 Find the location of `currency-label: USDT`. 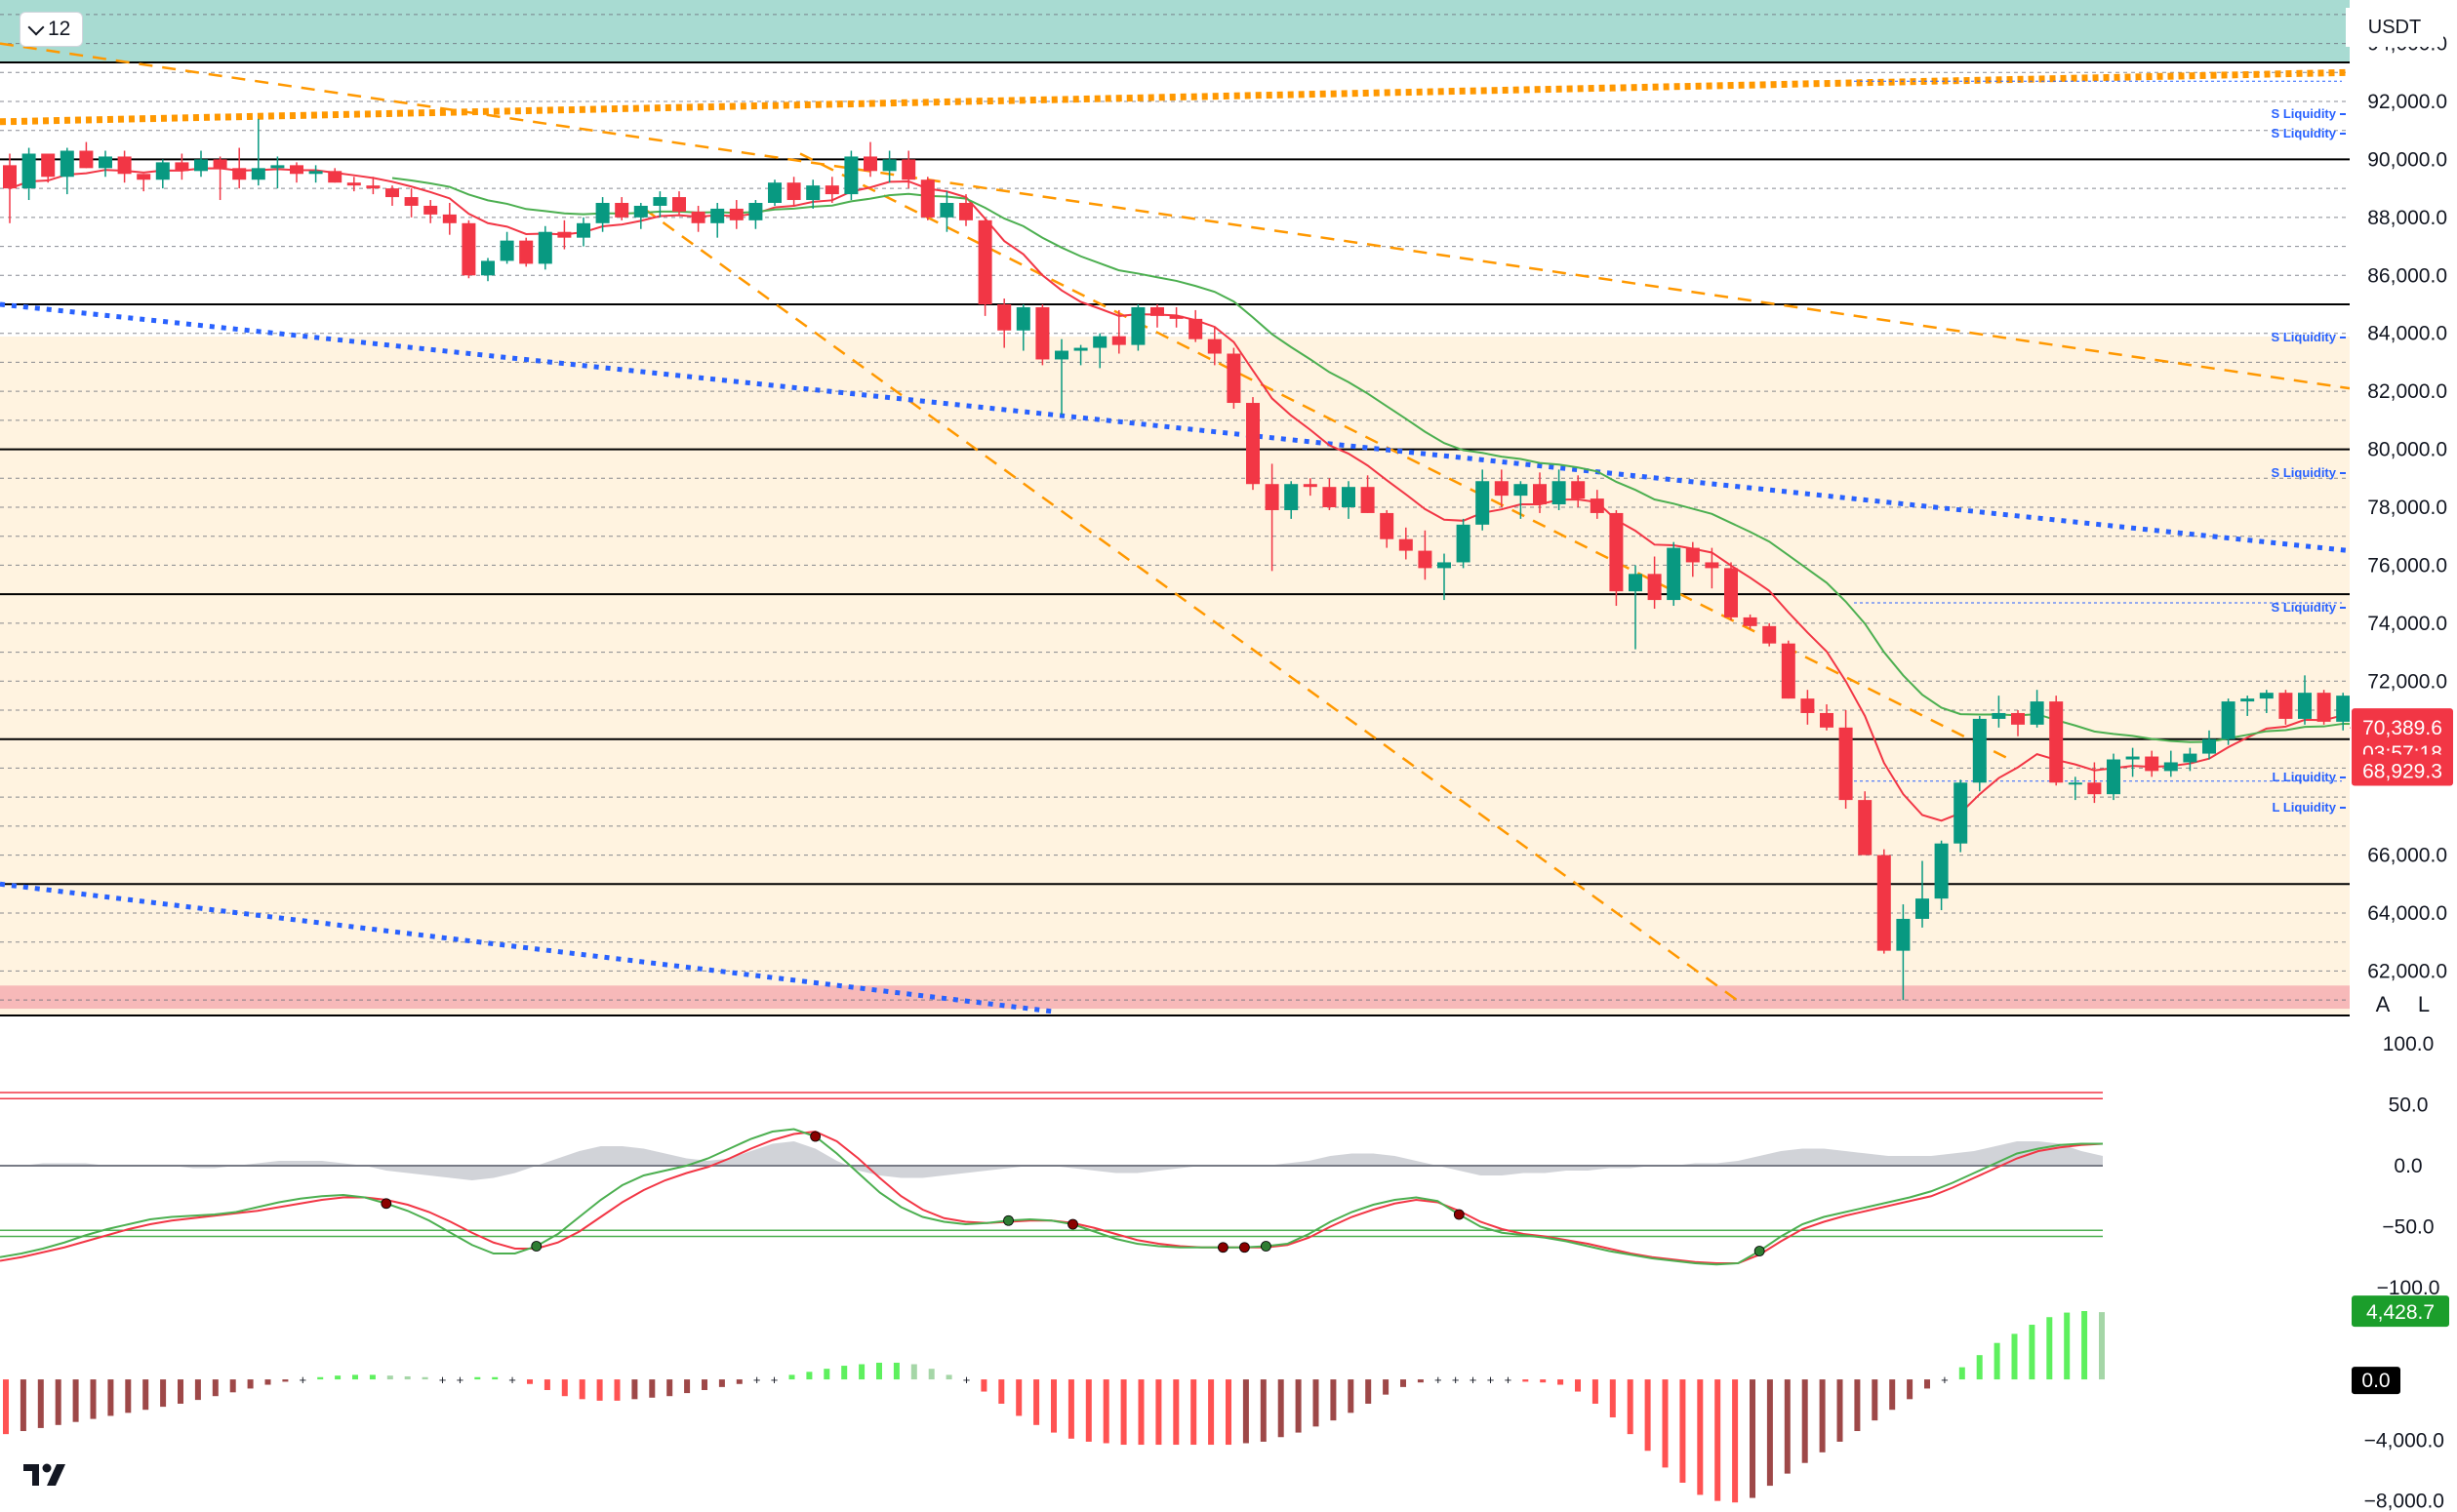

currency-label: USDT is located at coordinates (2394, 27).